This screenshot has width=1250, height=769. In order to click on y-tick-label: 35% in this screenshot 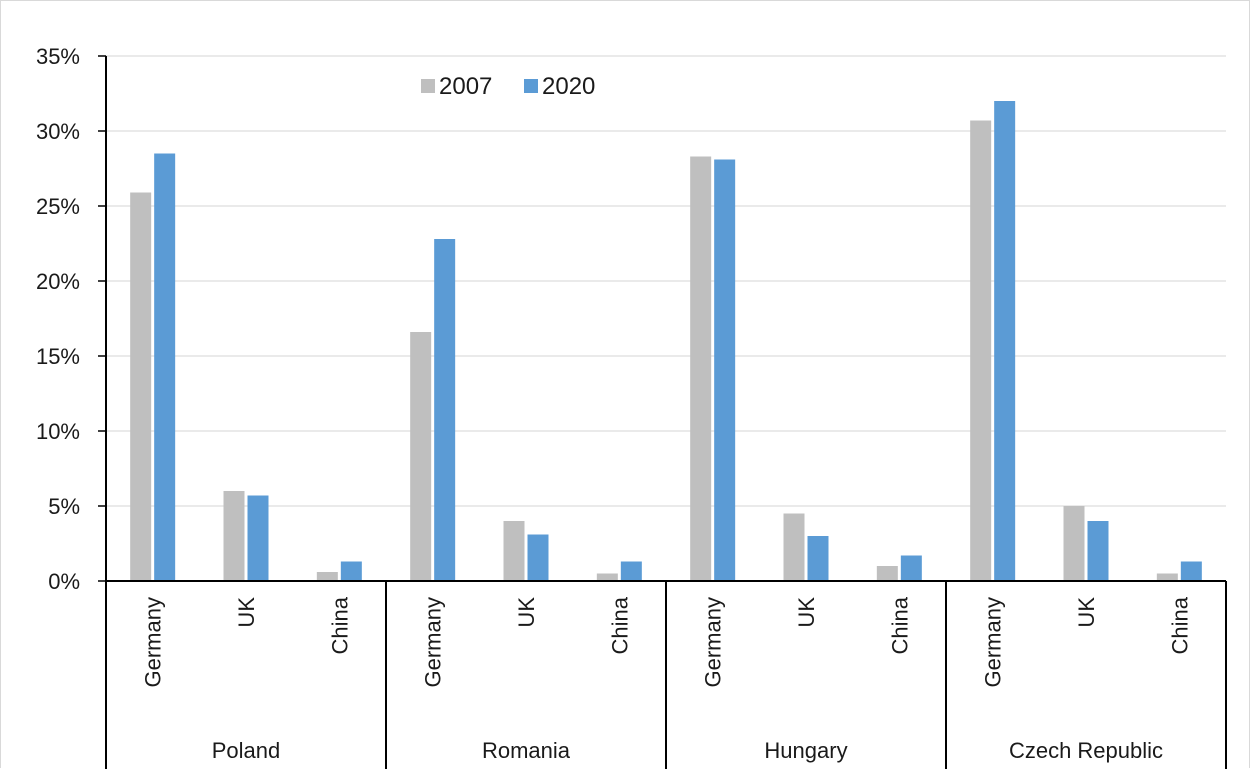, I will do `click(58, 56)`.